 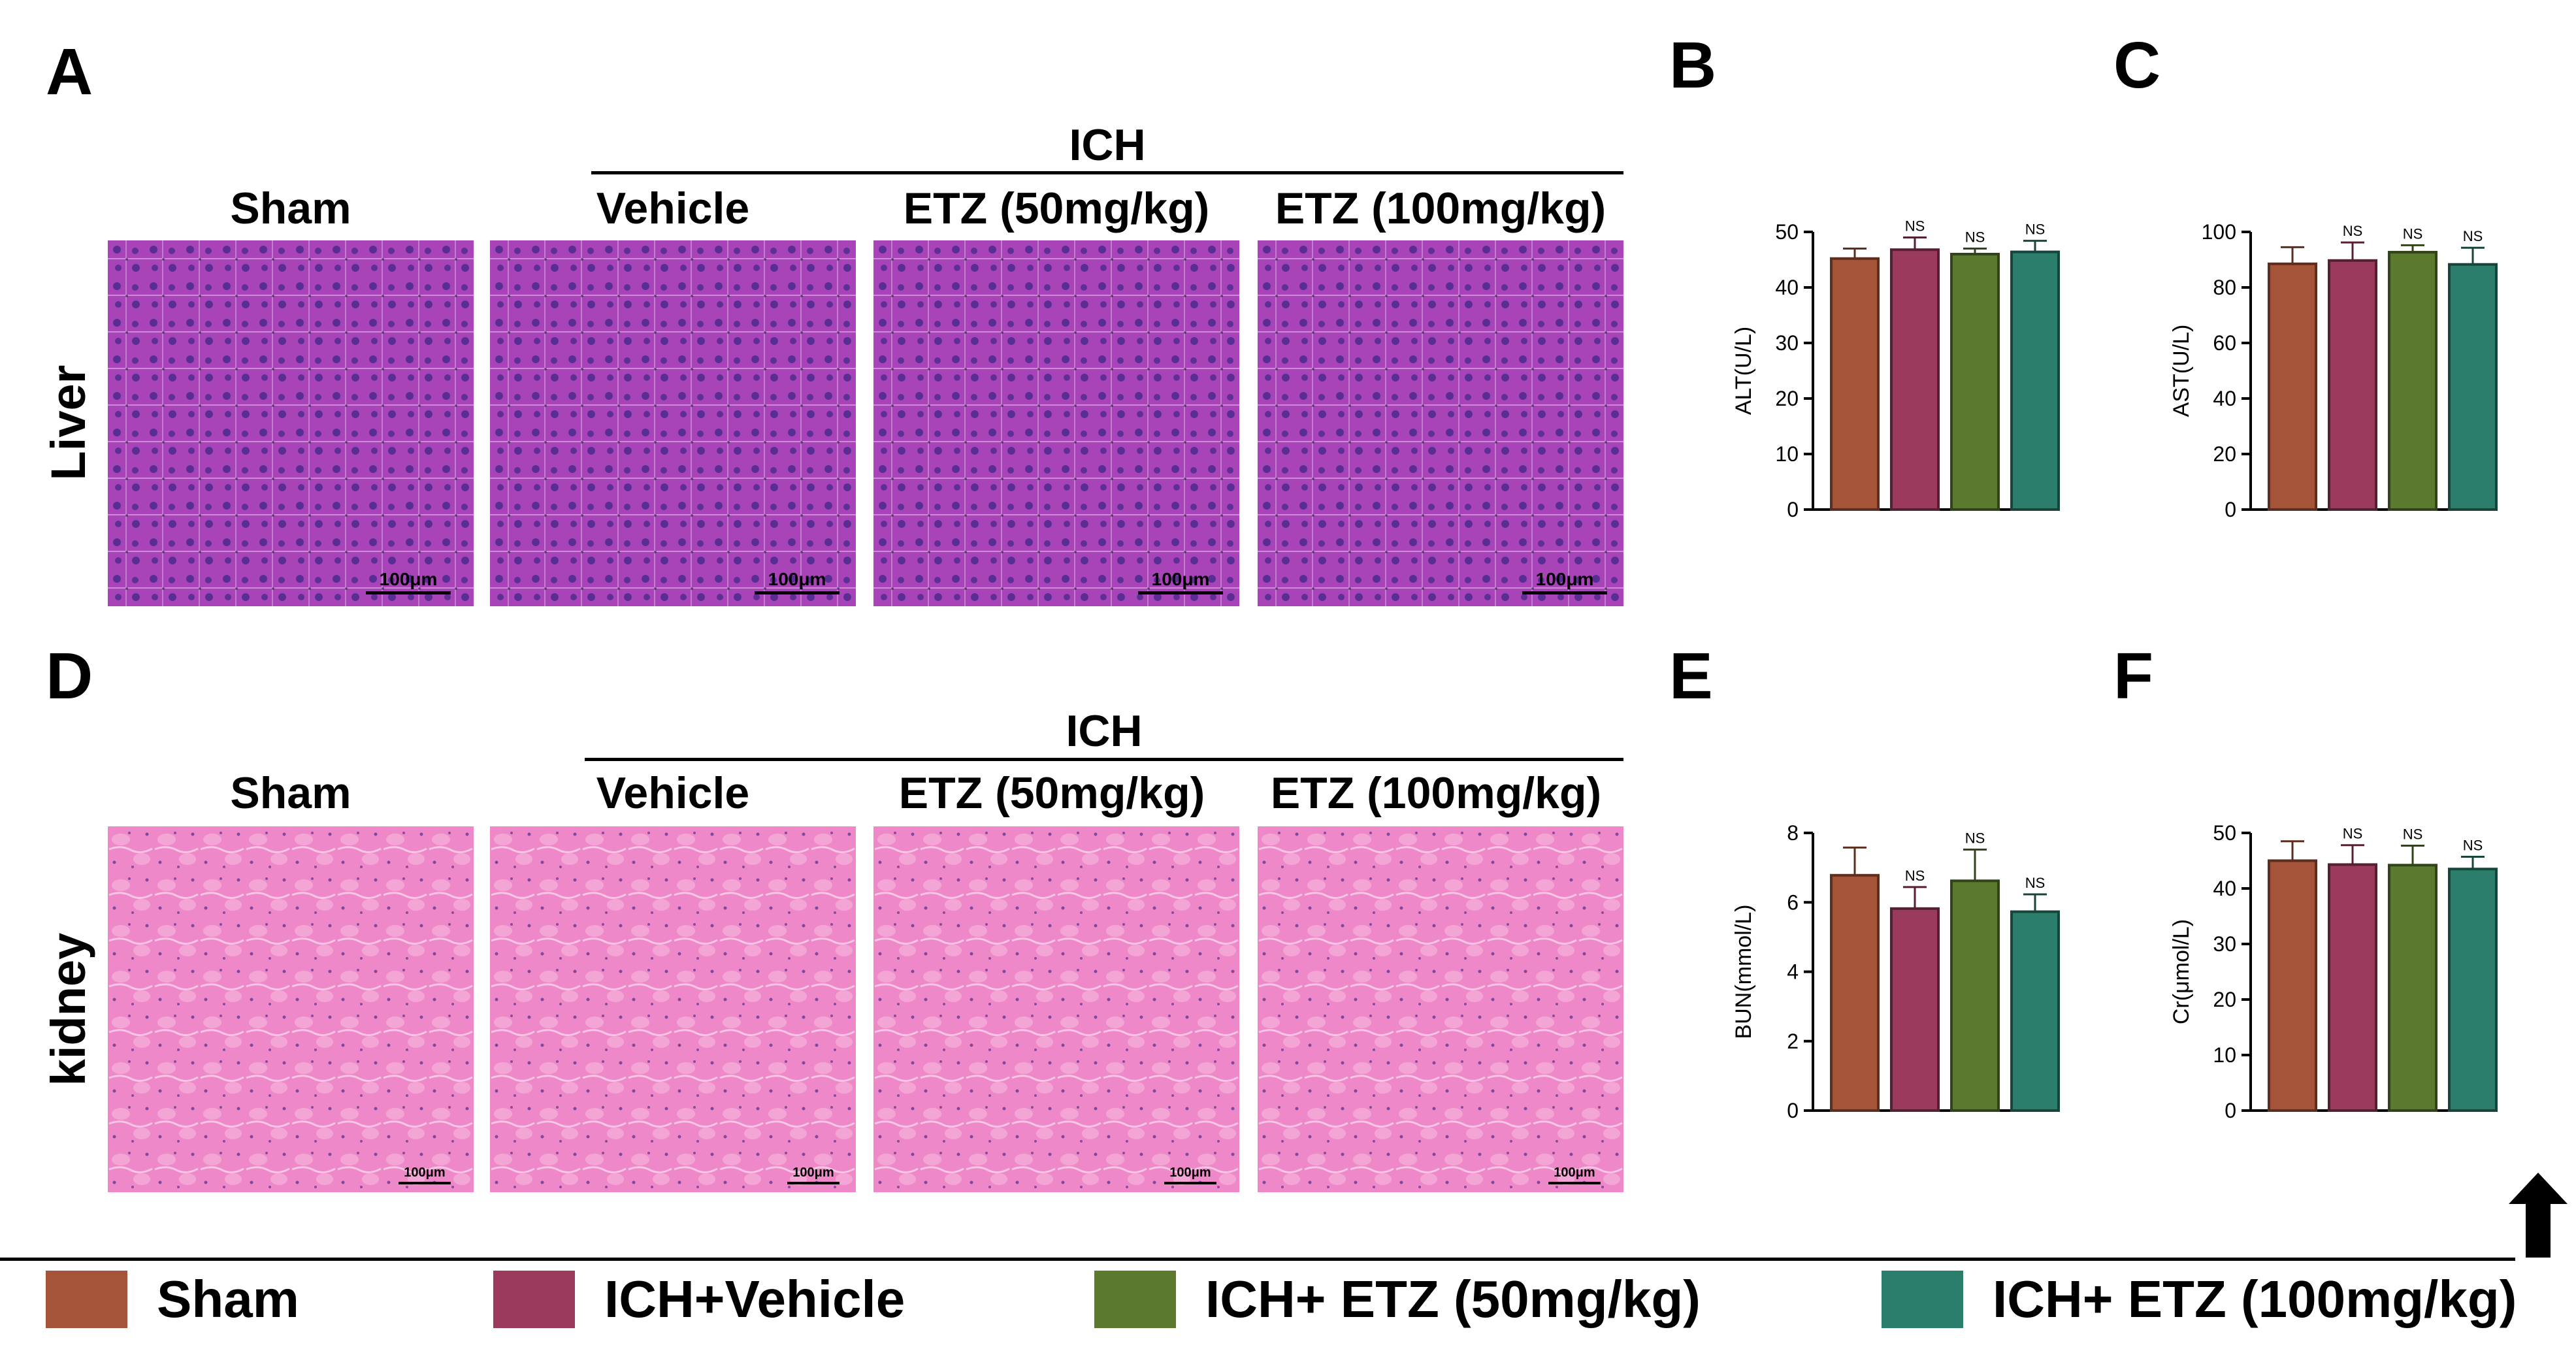 I want to click on col-head-kidney-etz100: ETZ (100mg/kg), so click(x=1436, y=793).